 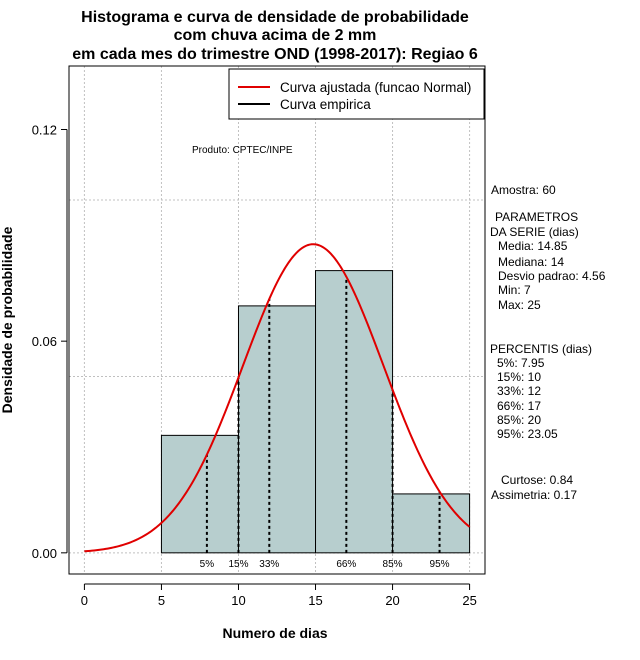 I want to click on percentile-5: 5%: 7.95, so click(x=521, y=363).